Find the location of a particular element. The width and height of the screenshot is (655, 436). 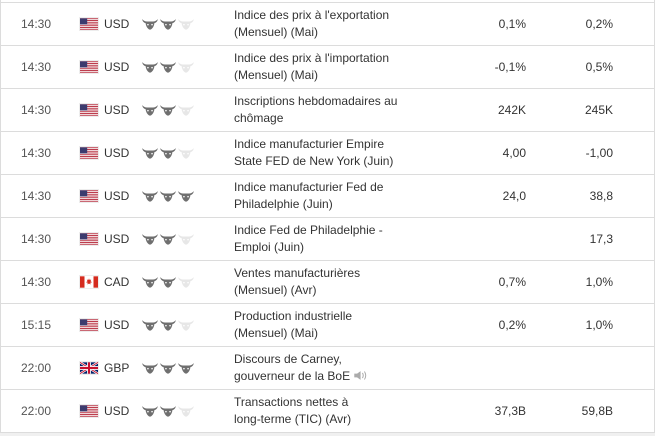

consensus-value: 4,00 is located at coordinates (514, 153).